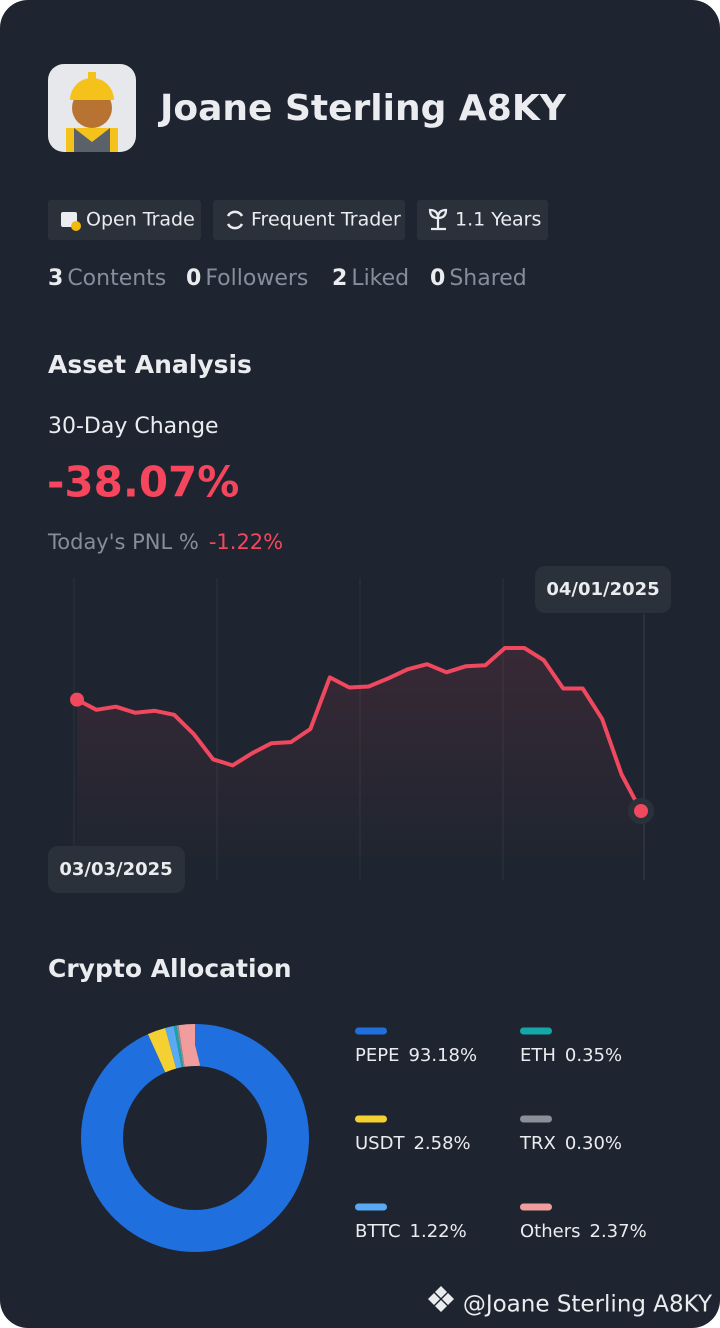 The height and width of the screenshot is (1328, 720). What do you see at coordinates (362, 108) in the screenshot?
I see `user-name: Joane Sterling A8KY` at bounding box center [362, 108].